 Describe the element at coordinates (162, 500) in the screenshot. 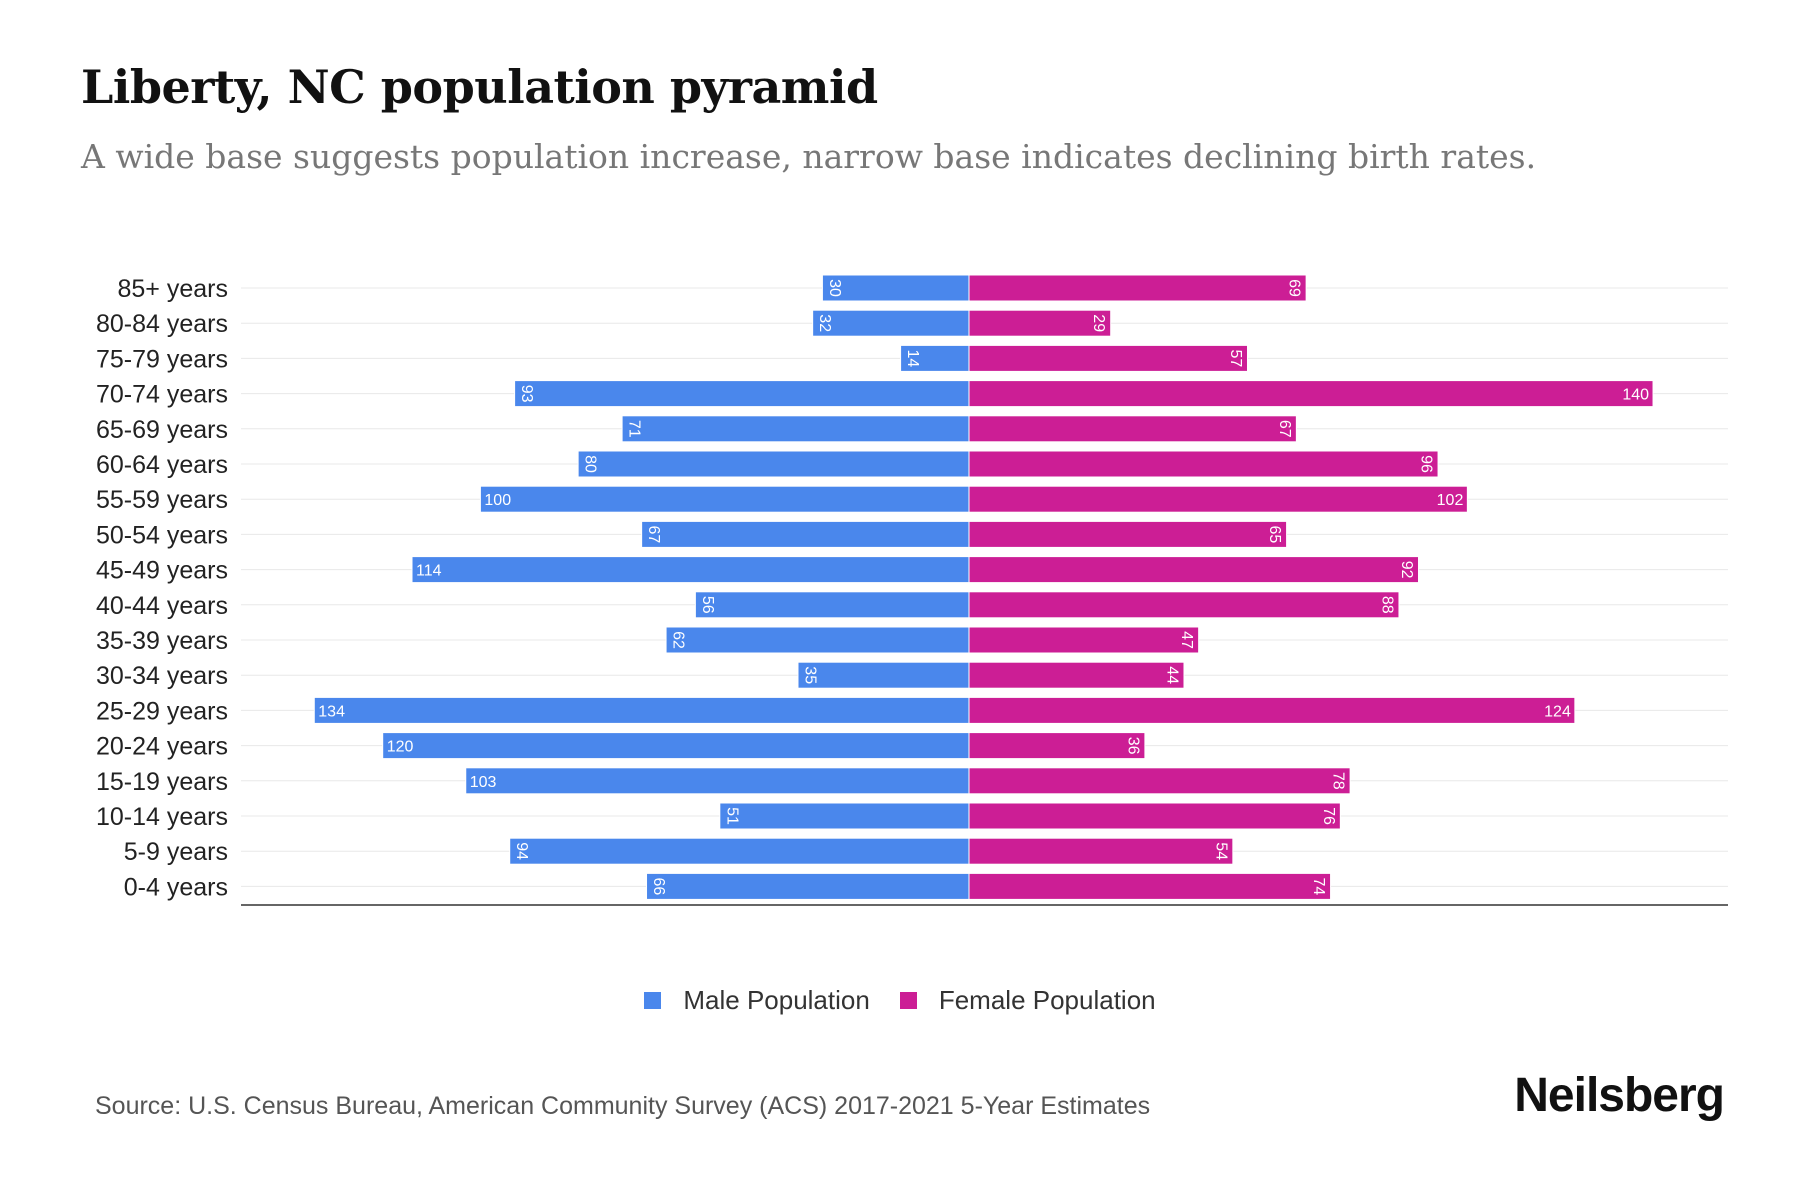

I see `category-label: 55-59 years` at that location.